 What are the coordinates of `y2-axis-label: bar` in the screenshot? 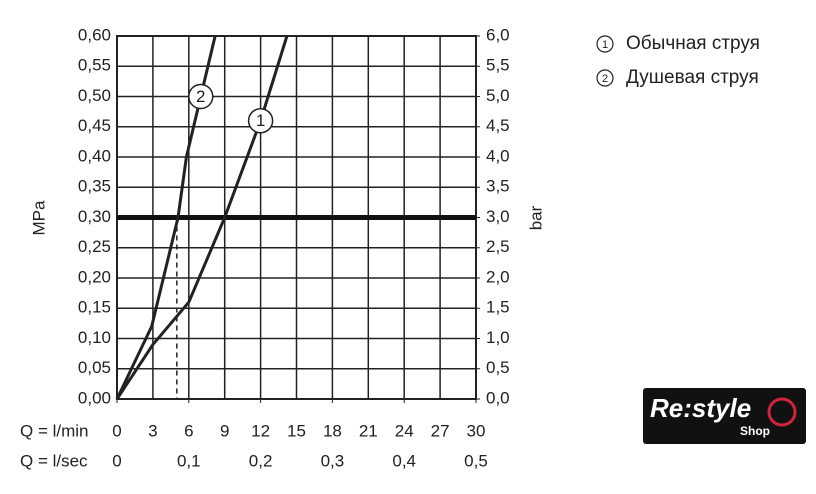 It's located at (535, 217).